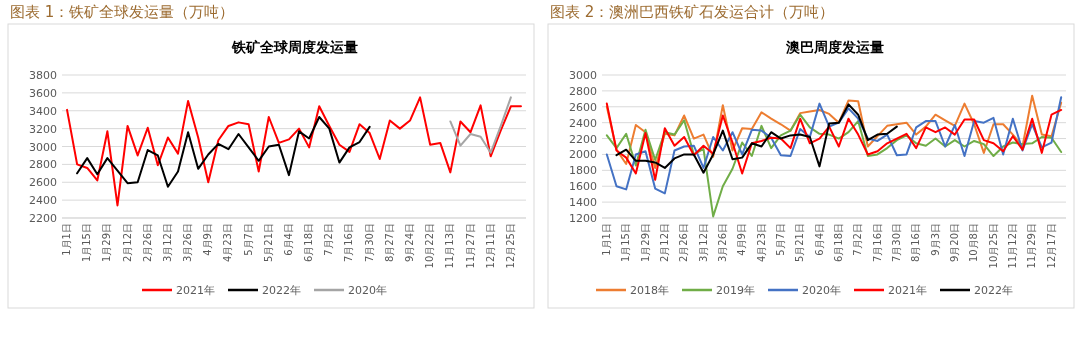 This screenshot has height=338, width=1080. I want to click on chart-title: 图表 1：铁矿全球发运量（万吨）, so click(122, 12).